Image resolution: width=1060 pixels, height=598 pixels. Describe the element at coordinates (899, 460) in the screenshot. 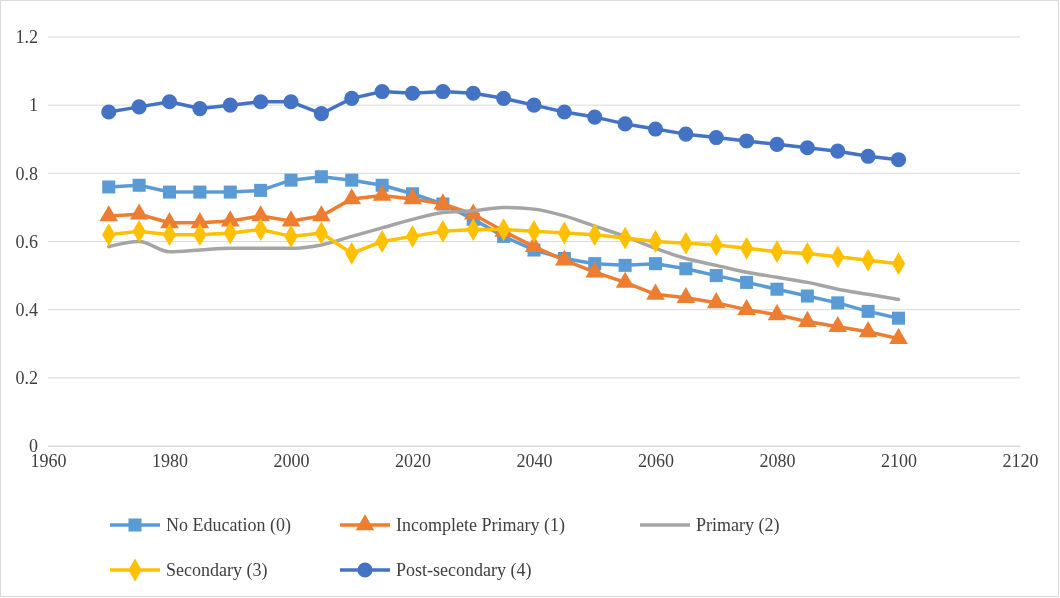

I see `x-tick-label: 2100` at that location.